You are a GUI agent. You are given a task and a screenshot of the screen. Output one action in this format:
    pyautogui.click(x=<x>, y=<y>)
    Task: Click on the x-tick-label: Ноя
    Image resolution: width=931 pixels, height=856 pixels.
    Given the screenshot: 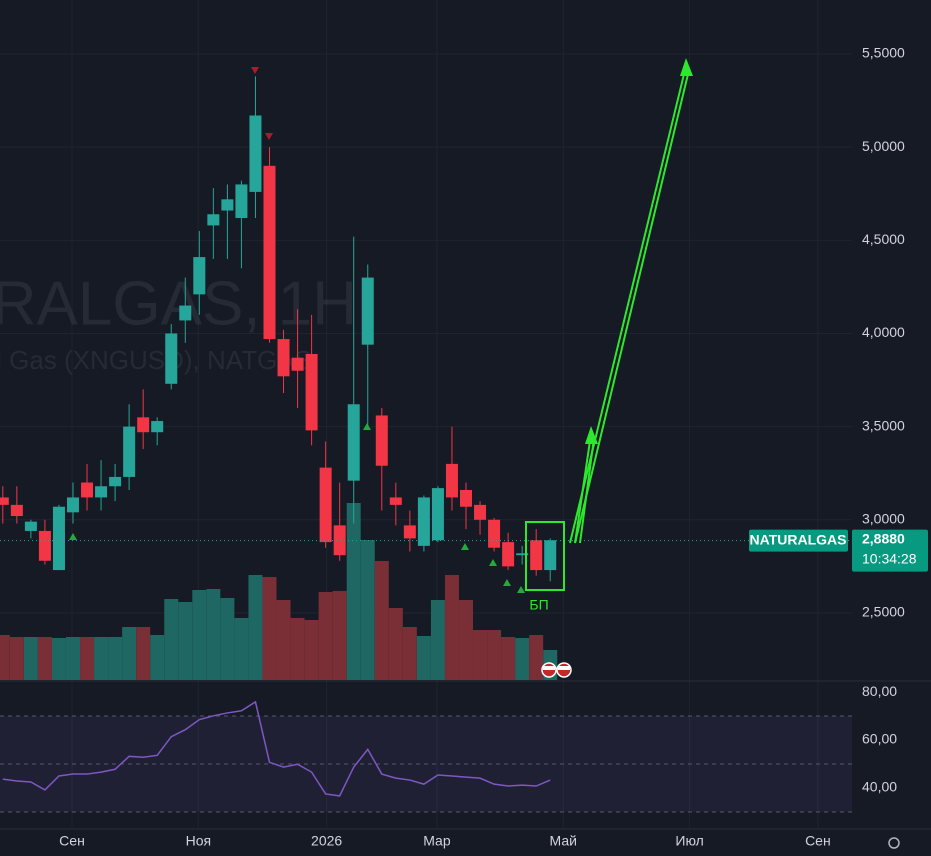 What is the action you would take?
    pyautogui.click(x=198, y=841)
    